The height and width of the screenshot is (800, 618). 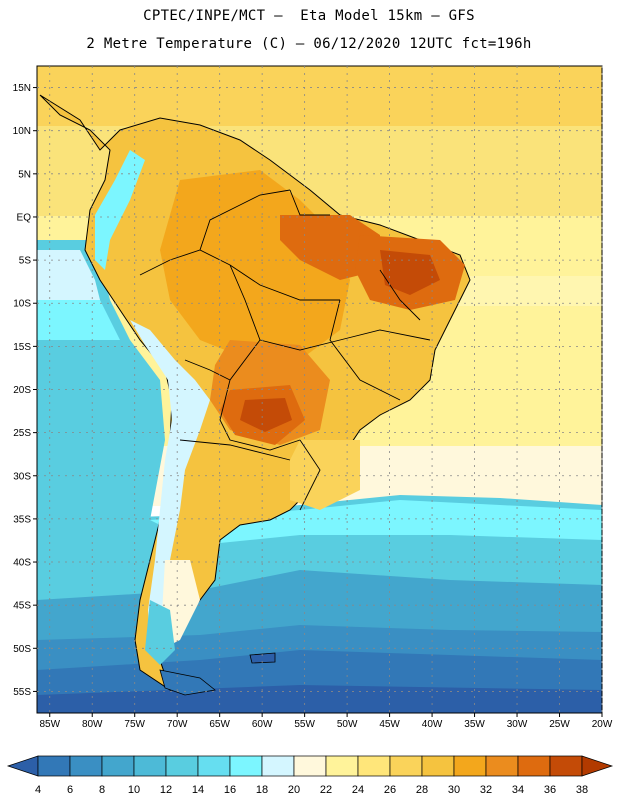 I want to click on colorbar-label: 12, so click(x=166, y=790).